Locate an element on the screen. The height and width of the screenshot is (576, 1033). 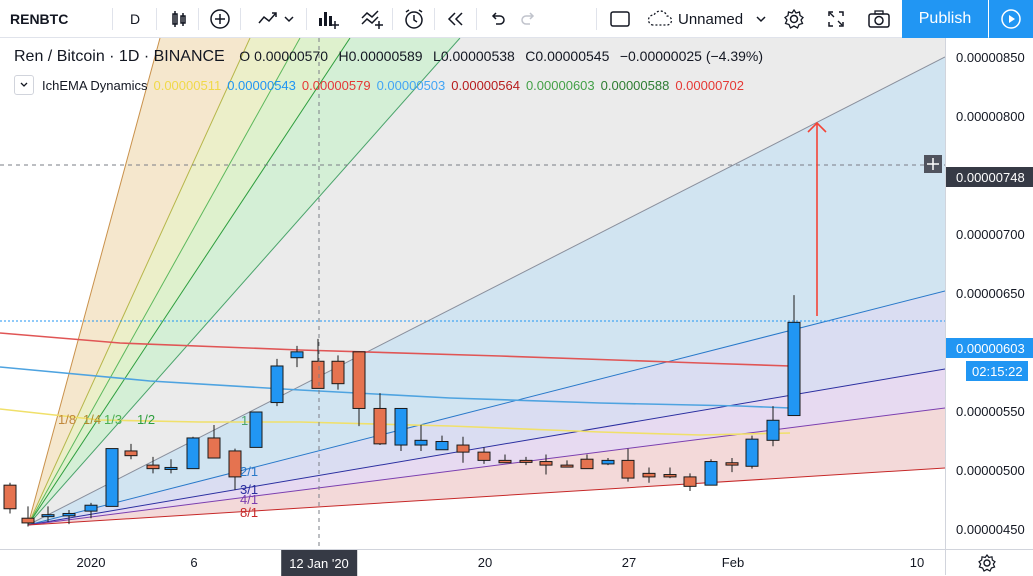
price-tick-label: 0.00000450 is located at coordinates (990, 529).